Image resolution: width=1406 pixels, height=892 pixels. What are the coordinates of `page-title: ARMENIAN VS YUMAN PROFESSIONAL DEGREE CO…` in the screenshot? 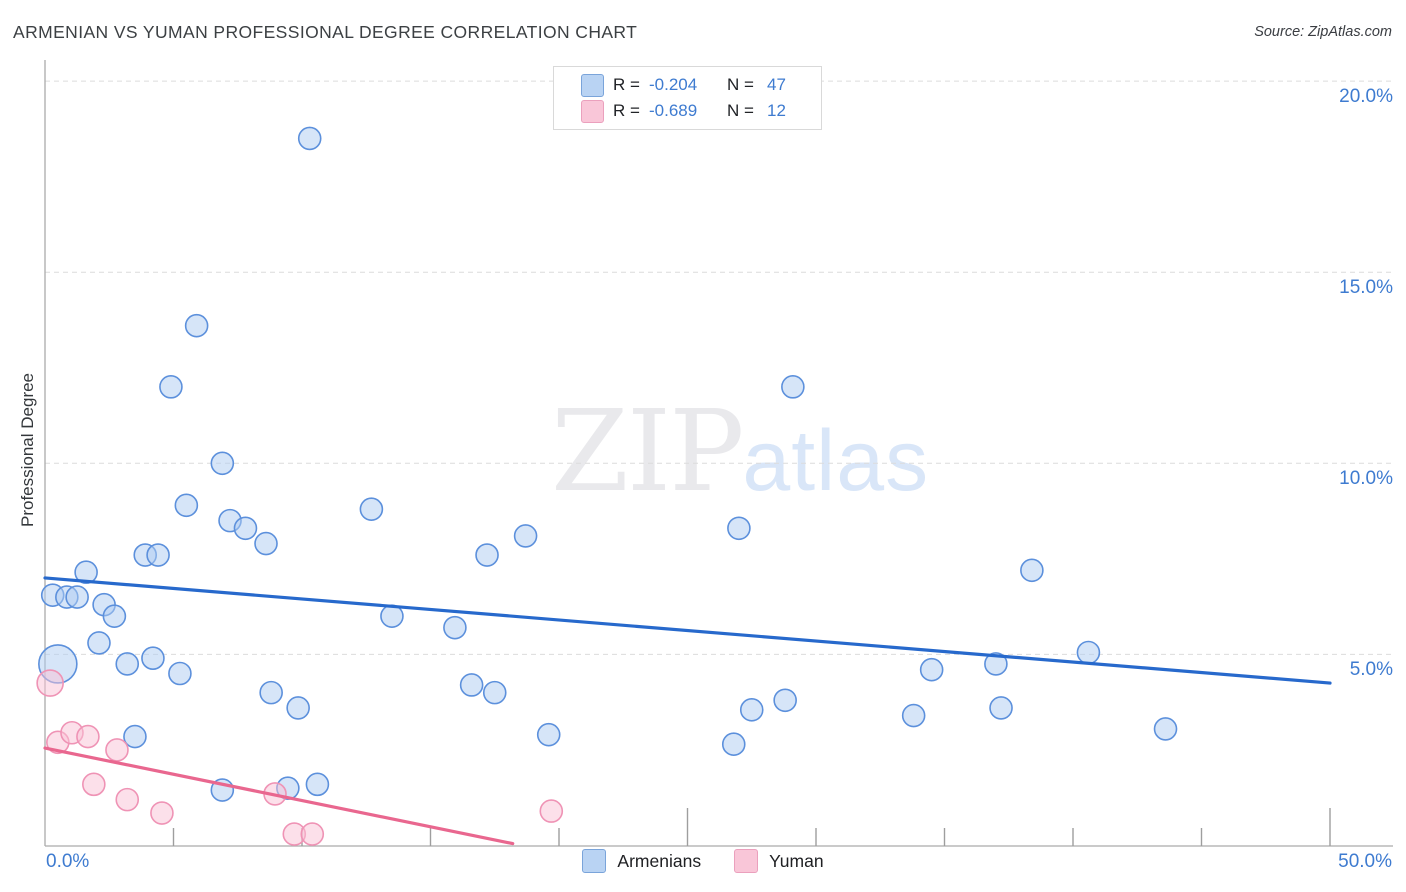 It's located at (325, 32).